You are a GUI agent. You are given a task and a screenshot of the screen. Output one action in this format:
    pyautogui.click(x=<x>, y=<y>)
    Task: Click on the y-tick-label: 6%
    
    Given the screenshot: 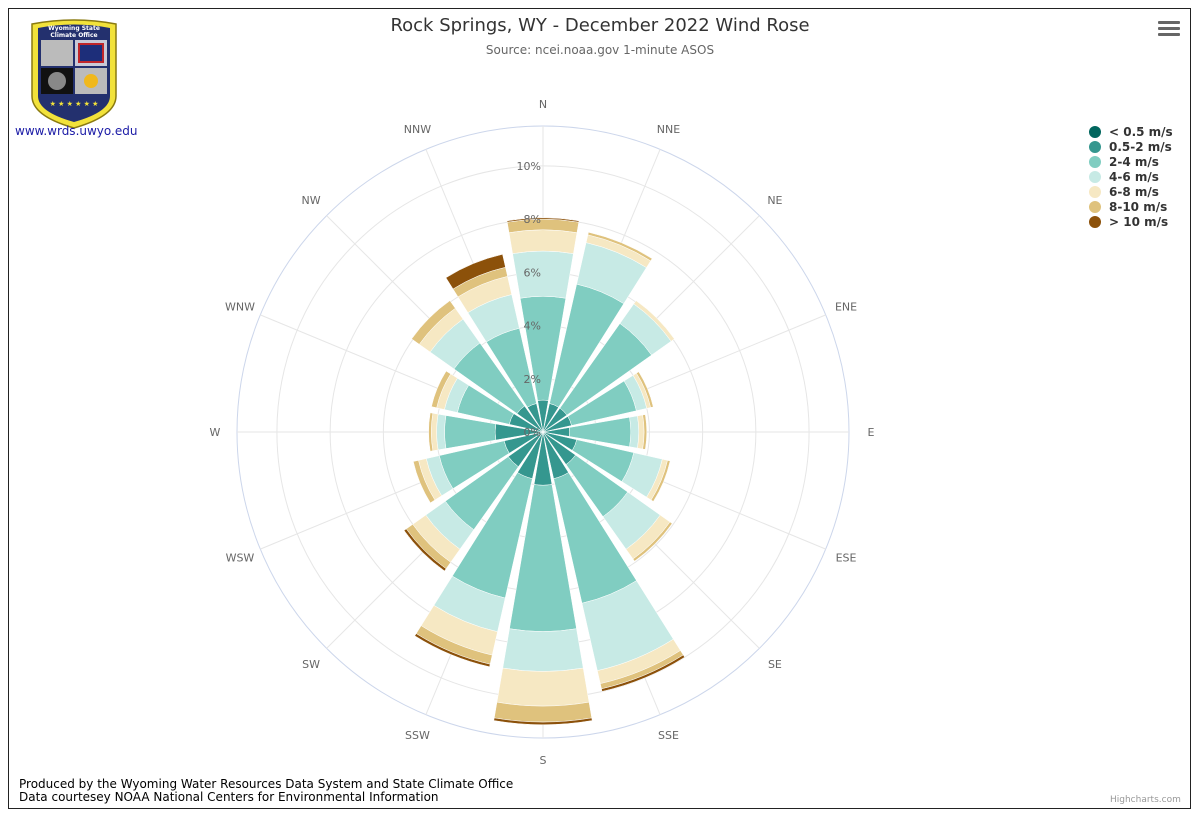 What is the action you would take?
    pyautogui.click(x=532, y=272)
    